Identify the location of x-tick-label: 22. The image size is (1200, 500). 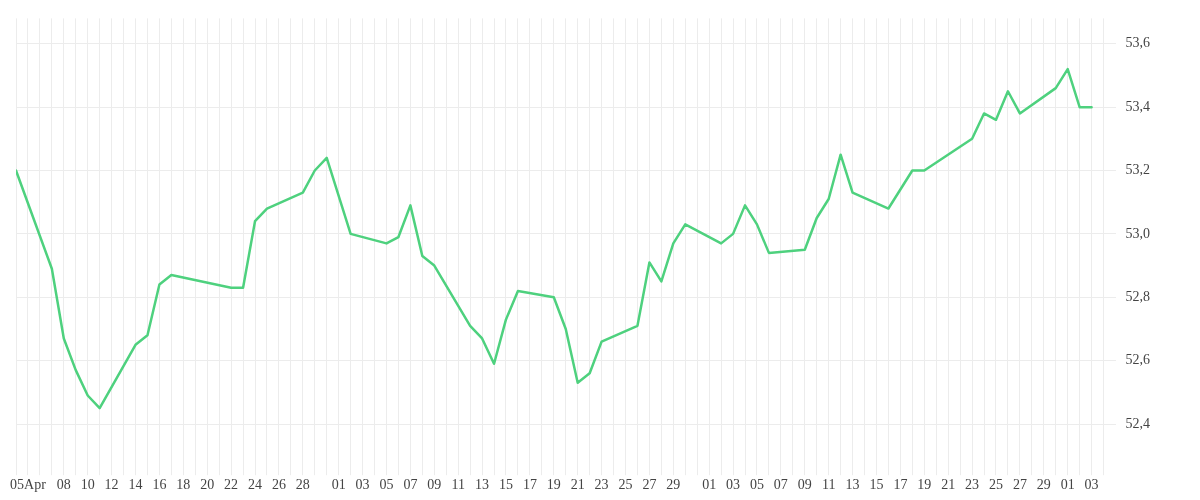
(231, 485).